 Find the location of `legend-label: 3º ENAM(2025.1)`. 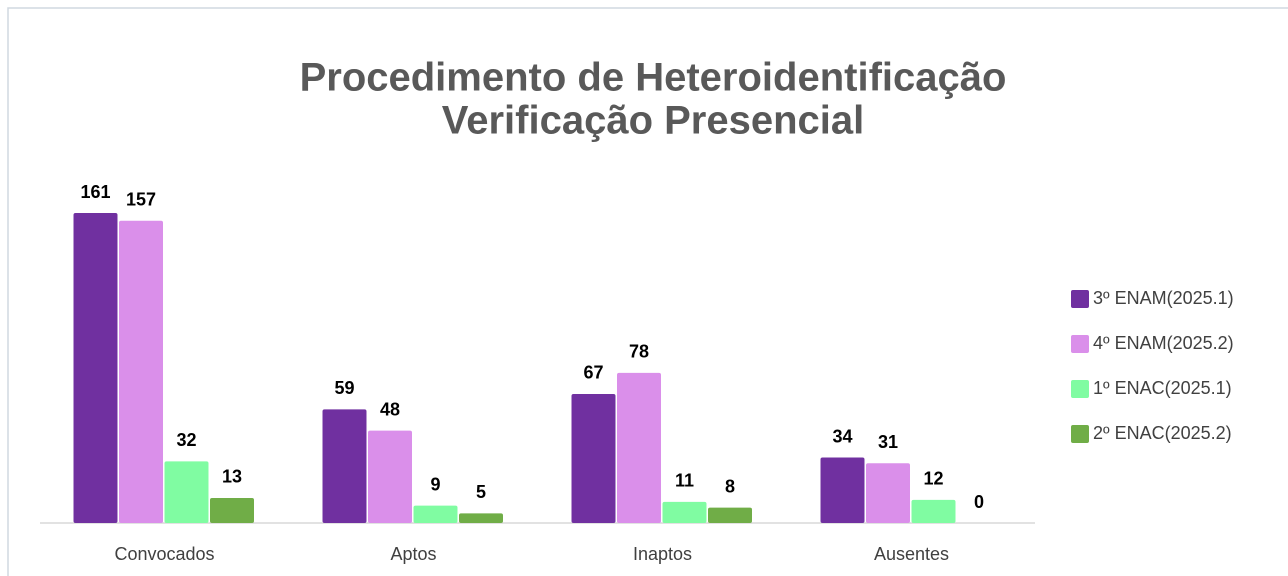

legend-label: 3º ENAM(2025.1) is located at coordinates (1163, 298).